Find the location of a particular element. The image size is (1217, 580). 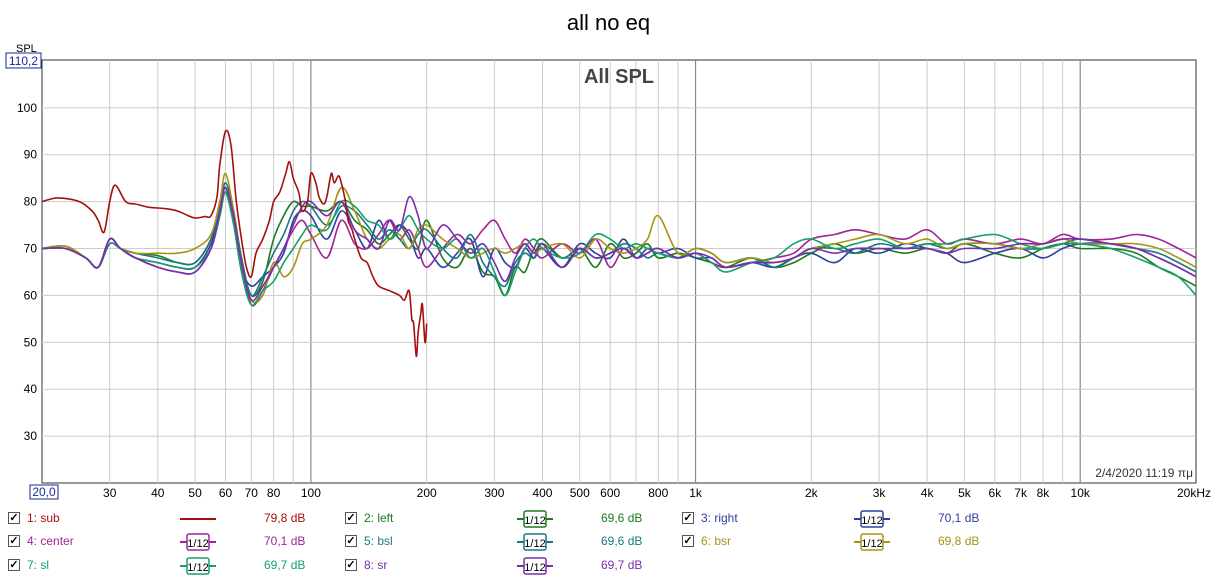

legend-item-3: ✓ 3: right 1/12 70,1 dB is located at coordinates (847, 519).